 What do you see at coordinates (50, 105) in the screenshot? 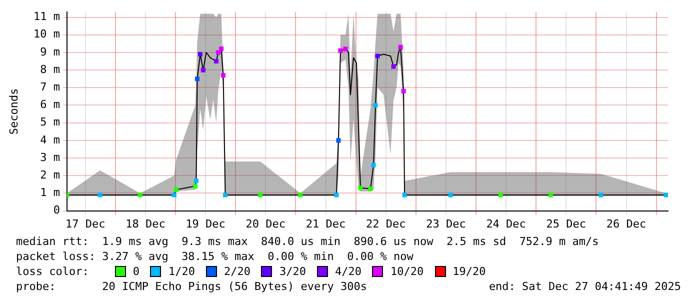
I see `y-tick-label: 6 m` at bounding box center [50, 105].